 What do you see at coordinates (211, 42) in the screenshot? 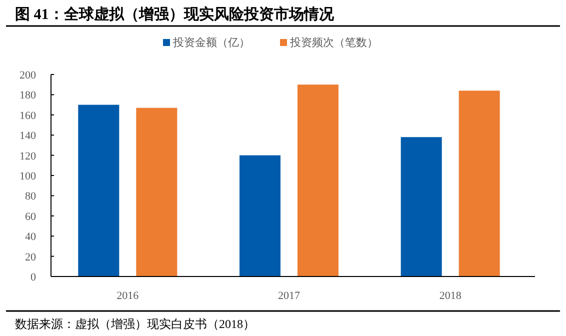
I see `legend-label: 投资金额（亿）` at bounding box center [211, 42].